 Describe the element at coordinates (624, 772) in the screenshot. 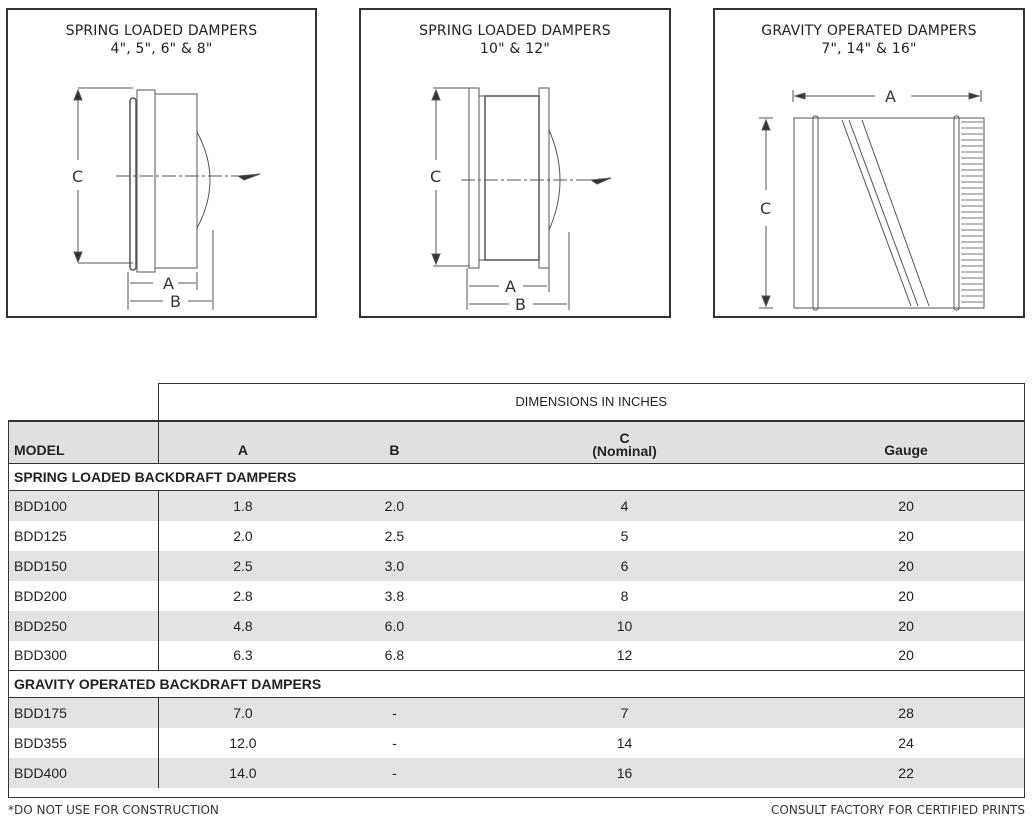

I see `cell-c: 16` at that location.